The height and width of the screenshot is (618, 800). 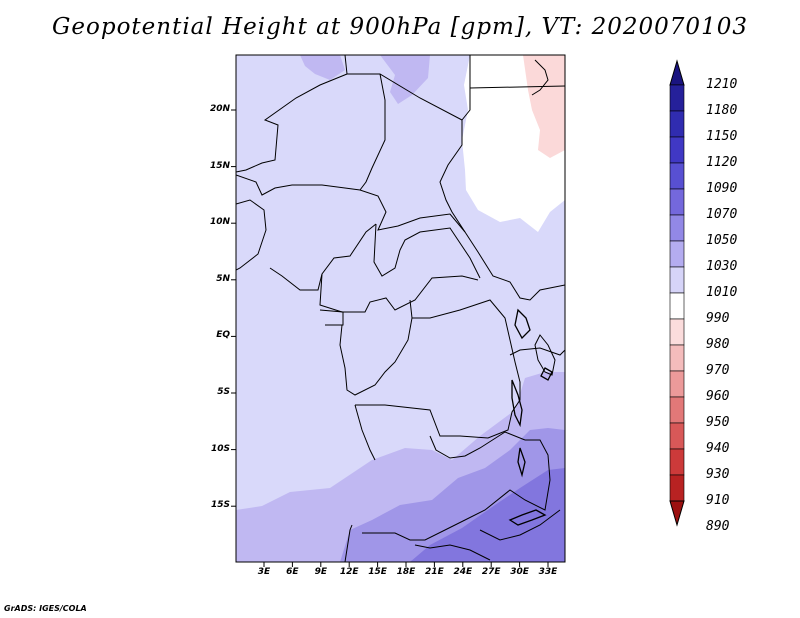 I want to click on lon-label: 15E, so click(x=377, y=572).